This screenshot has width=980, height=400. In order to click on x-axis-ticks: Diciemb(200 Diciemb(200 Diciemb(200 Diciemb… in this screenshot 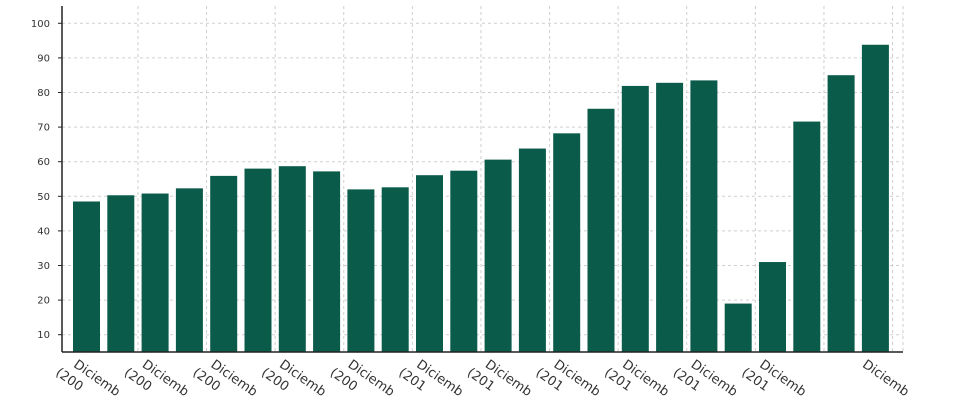, I will do `click(482, 375)`.